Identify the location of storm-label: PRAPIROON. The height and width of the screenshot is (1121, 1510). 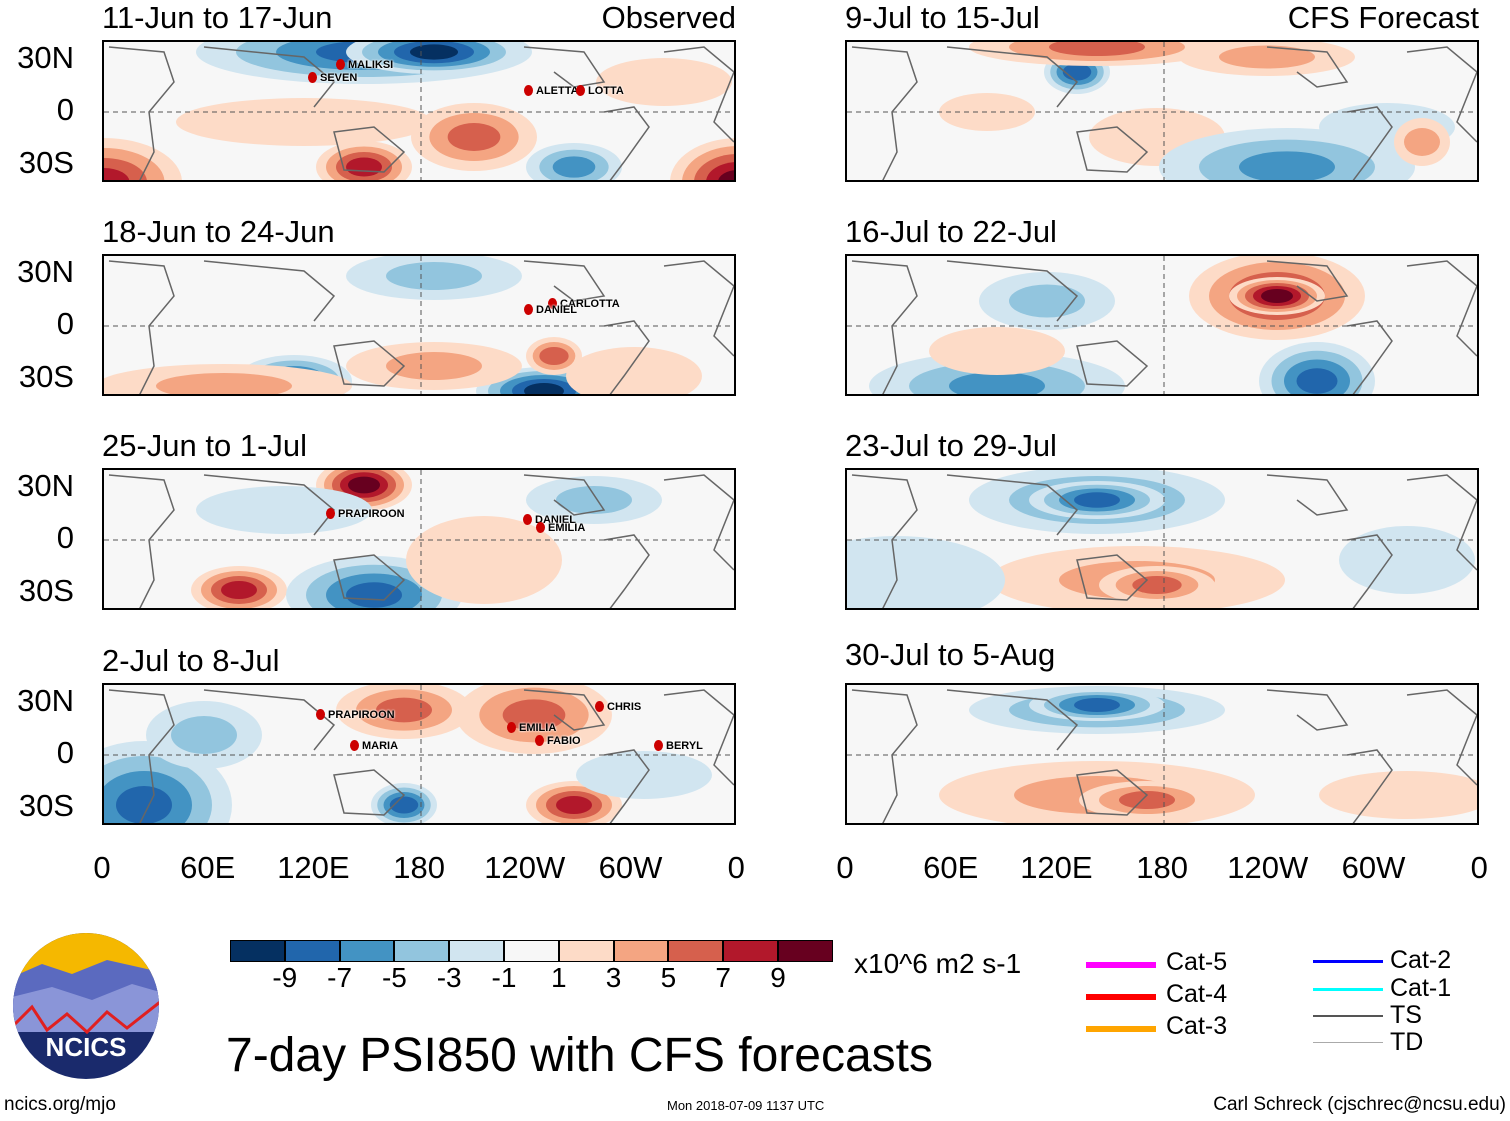
(355, 715).